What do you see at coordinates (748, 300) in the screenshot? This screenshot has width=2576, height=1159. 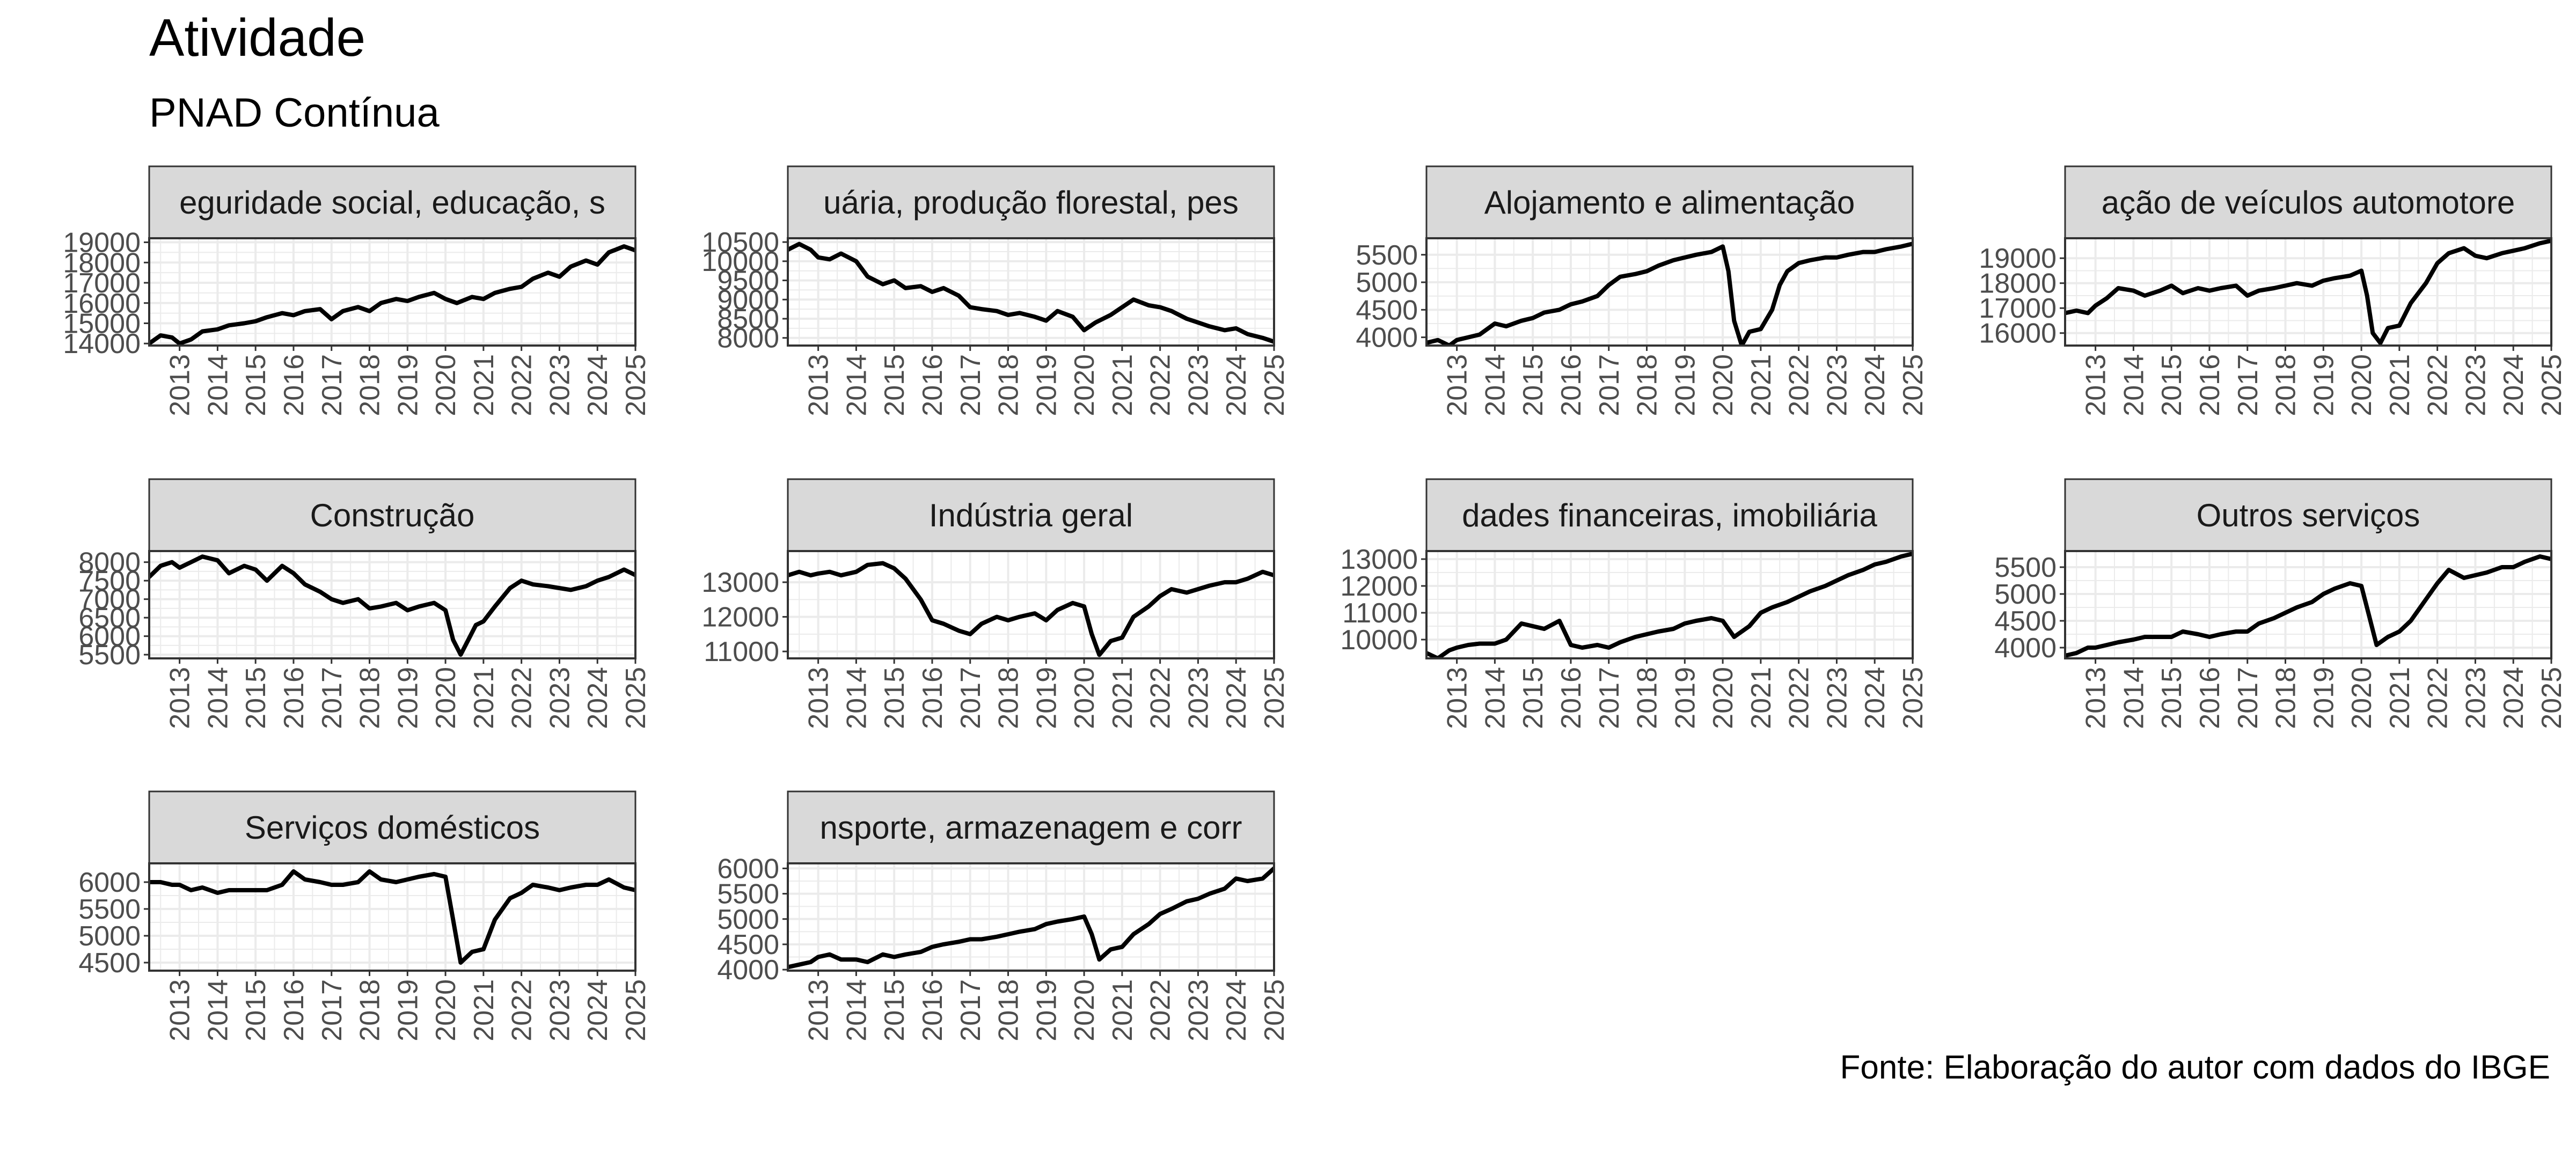 I see `y-tick-label: 9000` at bounding box center [748, 300].